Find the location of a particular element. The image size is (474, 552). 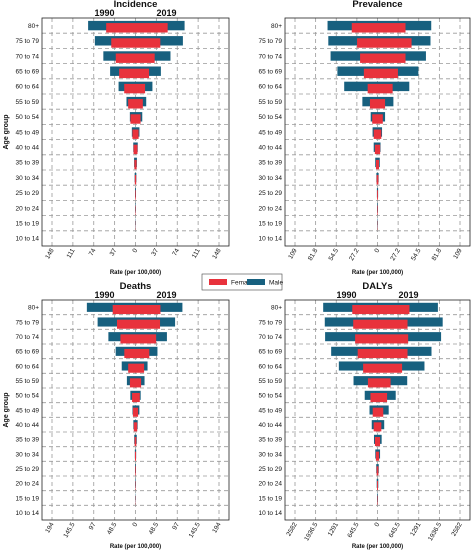

legend-box is located at coordinates (242, 282).